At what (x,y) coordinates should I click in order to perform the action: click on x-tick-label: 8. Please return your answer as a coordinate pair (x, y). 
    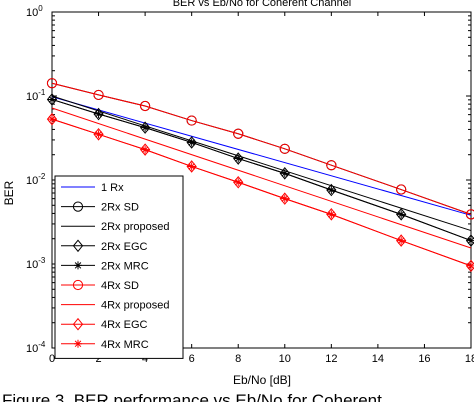
    Looking at the image, I should click on (238, 359).